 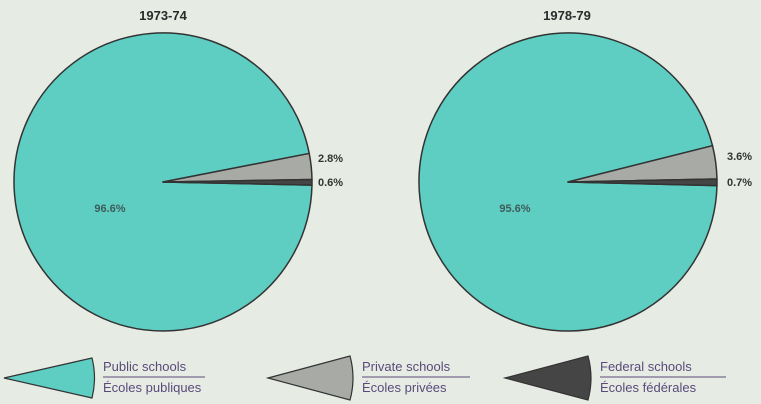 I want to click on legend-label-public-en: Public schools, so click(x=145, y=366).